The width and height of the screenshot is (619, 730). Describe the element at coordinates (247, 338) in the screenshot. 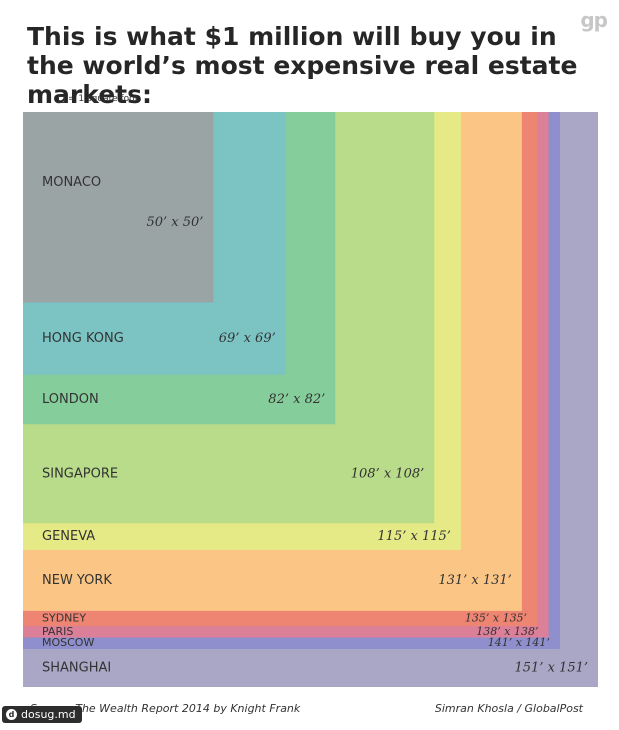

I see `dimension-label-hong-kong: 69’ x 69’` at that location.